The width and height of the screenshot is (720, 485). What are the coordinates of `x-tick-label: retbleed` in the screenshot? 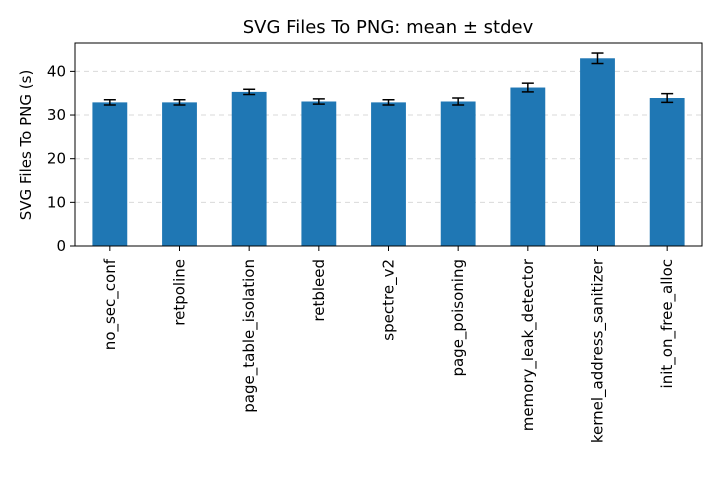 It's located at (319, 290).